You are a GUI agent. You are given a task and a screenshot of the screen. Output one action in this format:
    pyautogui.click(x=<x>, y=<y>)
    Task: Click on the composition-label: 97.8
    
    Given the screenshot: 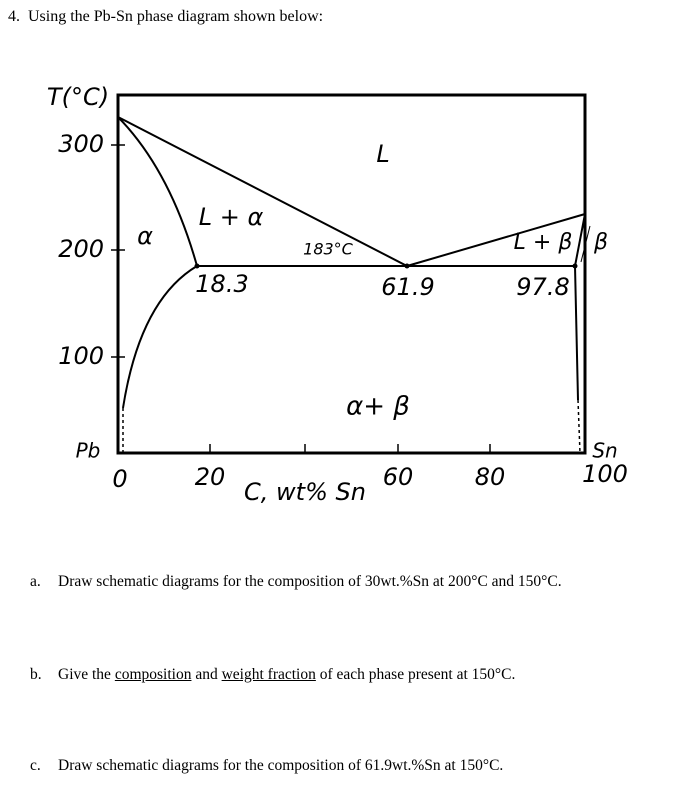 What is the action you would take?
    pyautogui.click(x=542, y=287)
    